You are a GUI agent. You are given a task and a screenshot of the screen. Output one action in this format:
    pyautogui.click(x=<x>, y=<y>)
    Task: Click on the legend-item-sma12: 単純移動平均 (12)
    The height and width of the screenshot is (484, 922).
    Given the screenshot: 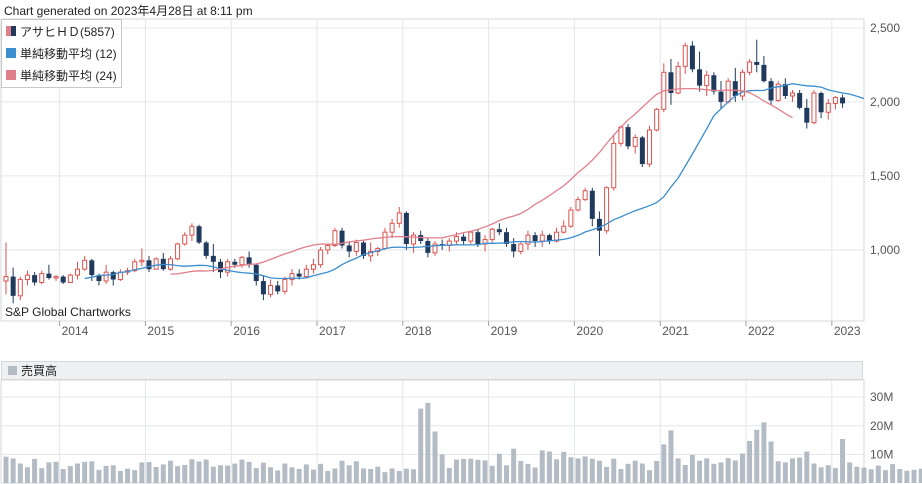 What is the action you would take?
    pyautogui.click(x=61, y=53)
    